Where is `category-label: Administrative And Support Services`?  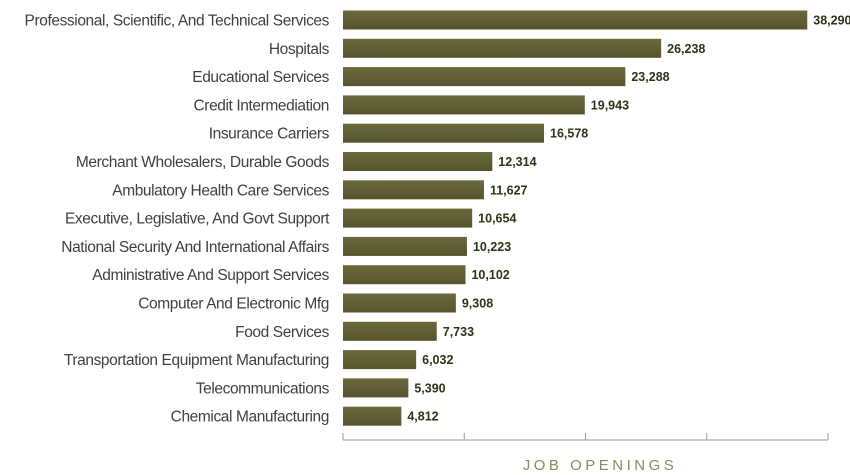
category-label: Administrative And Support Services is located at coordinates (210, 275).